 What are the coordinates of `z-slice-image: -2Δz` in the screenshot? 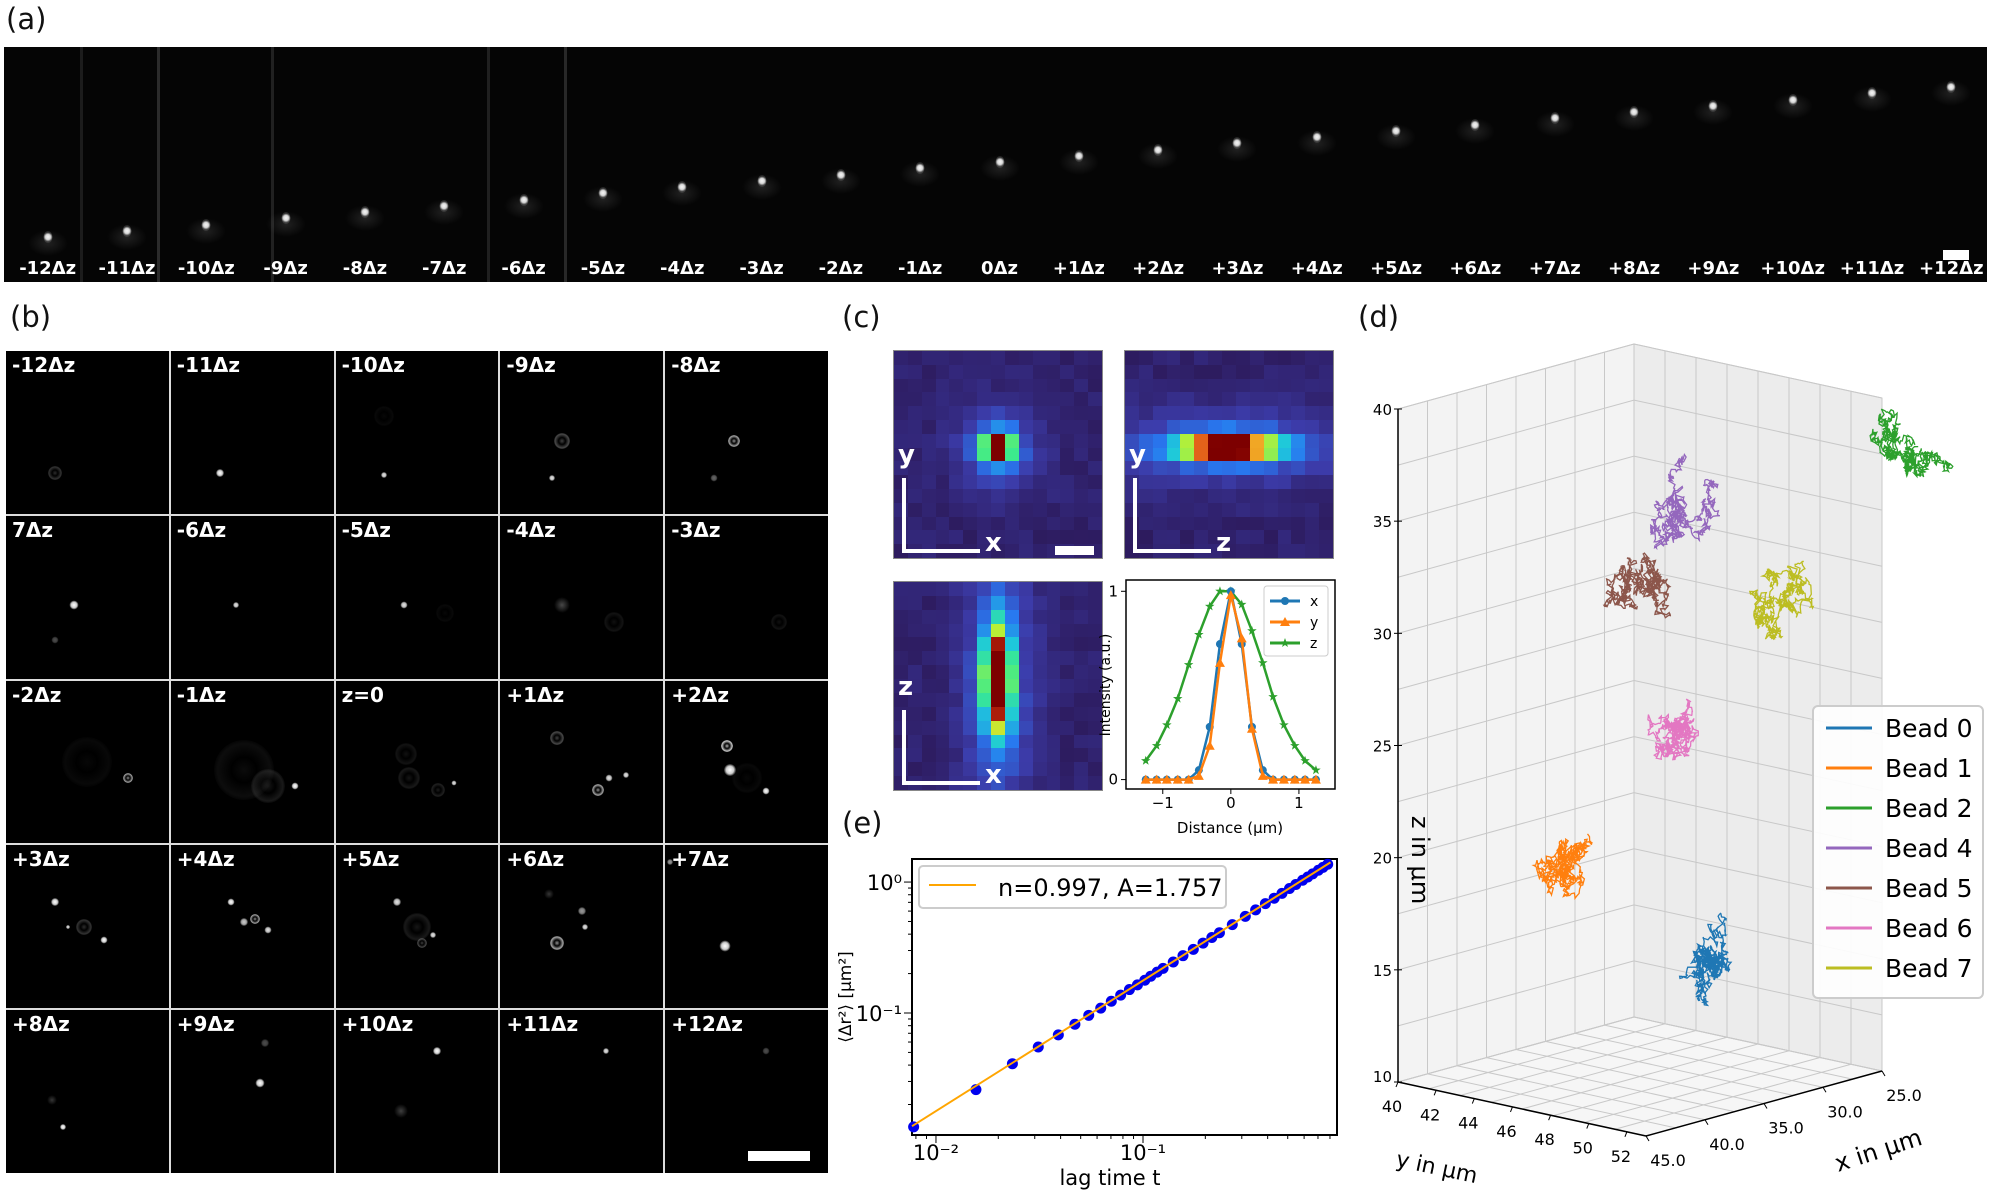 It's located at (87, 762).